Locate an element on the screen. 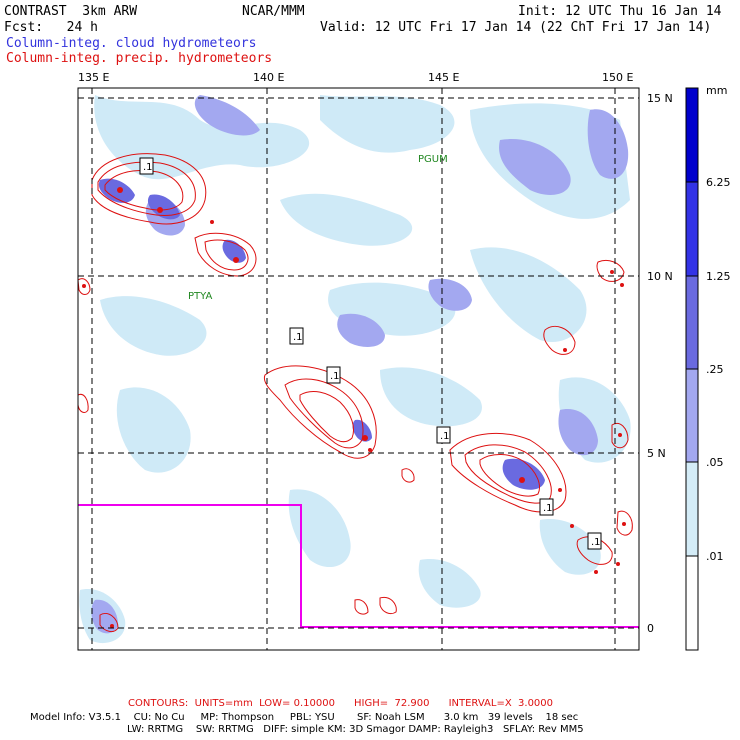  institution-label: NCAR/MMM is located at coordinates (273, 11).